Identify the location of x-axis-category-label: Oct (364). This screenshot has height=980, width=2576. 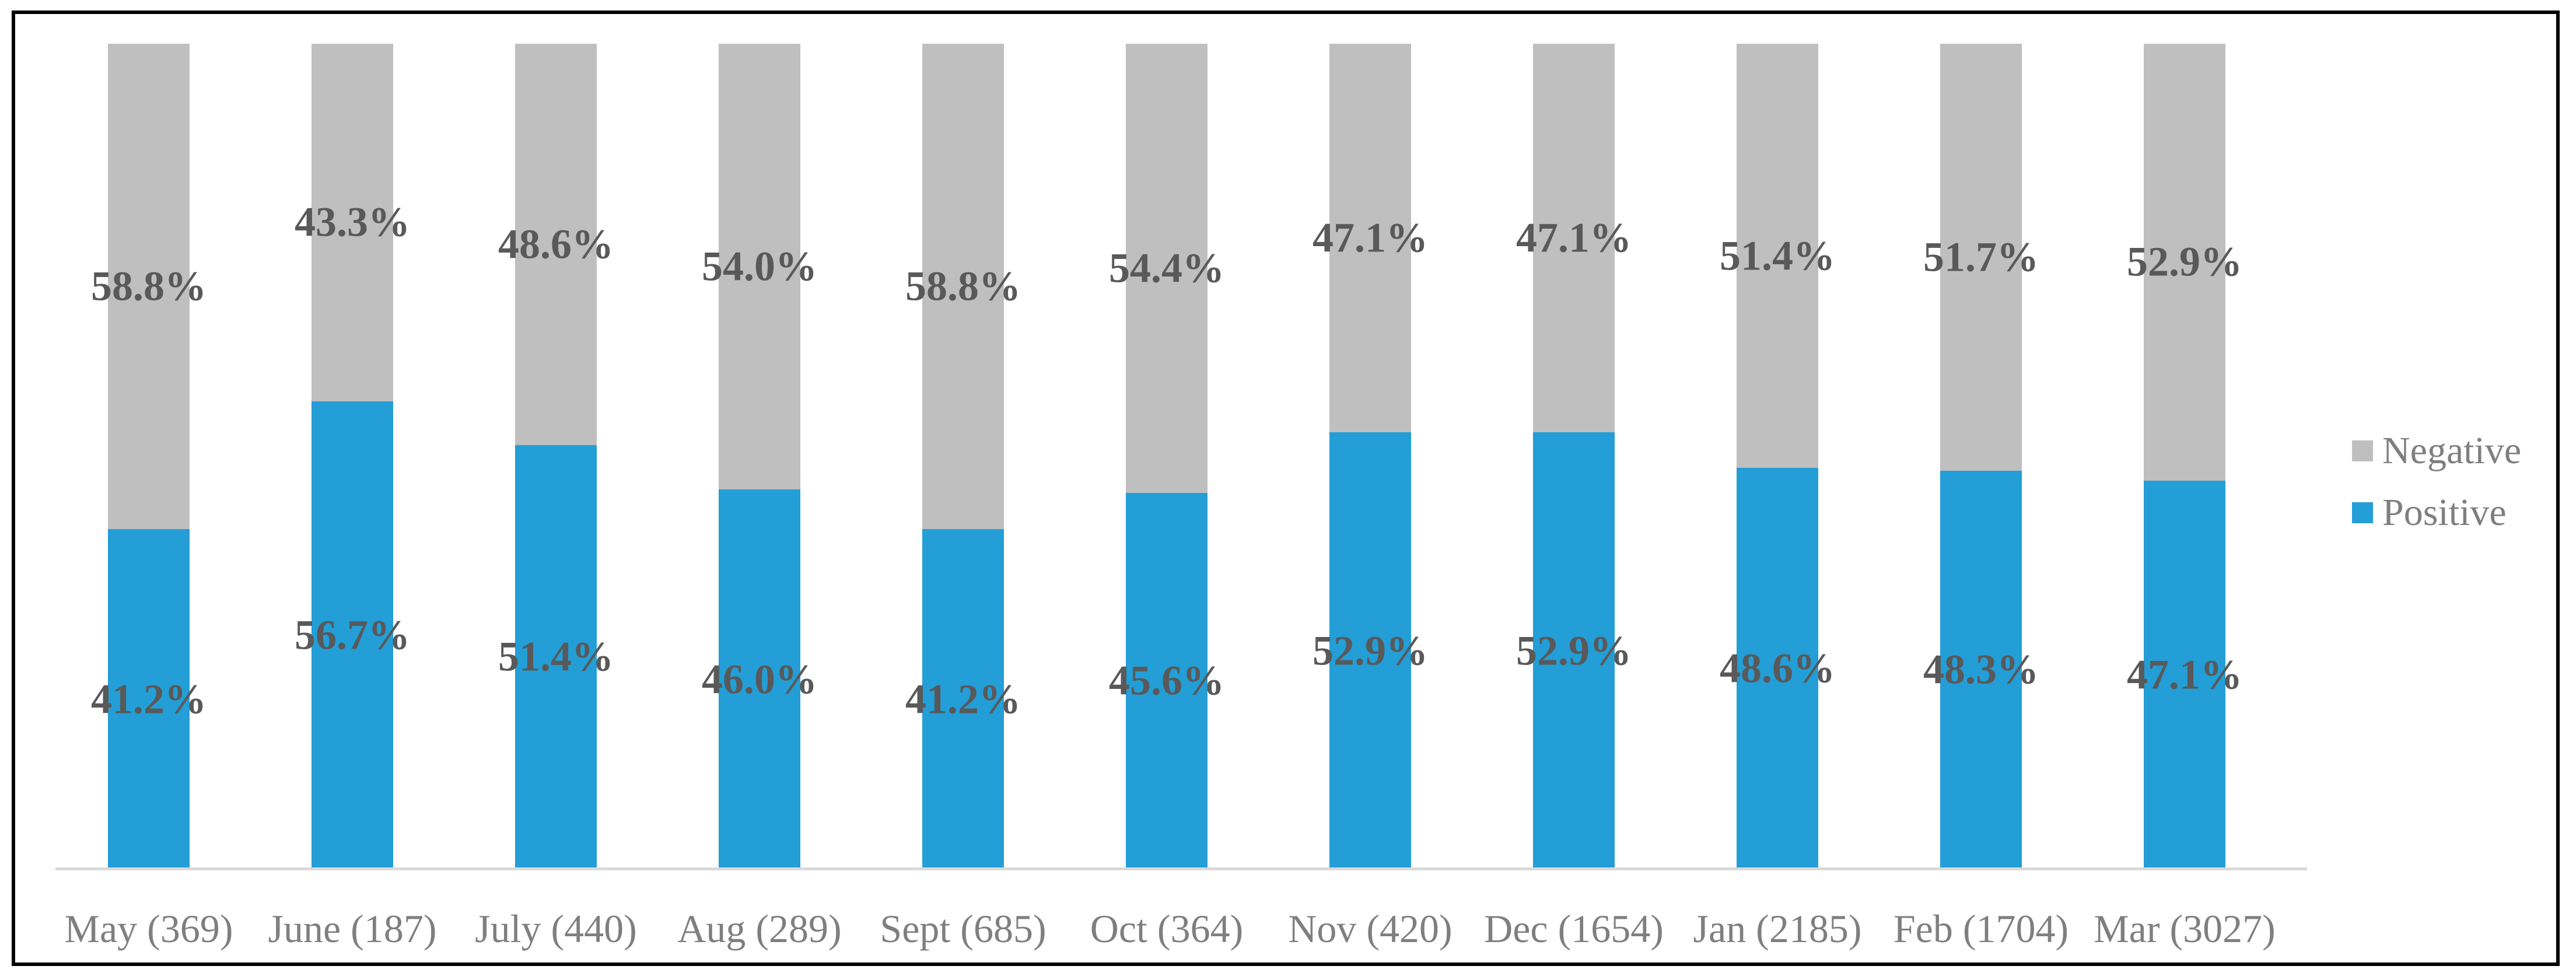
(1167, 929).